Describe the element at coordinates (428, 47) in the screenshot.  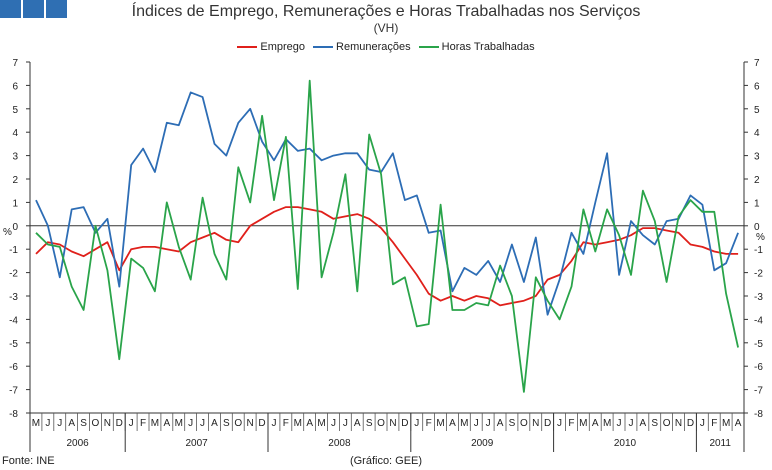
I see `legend-swatch-horas` at that location.